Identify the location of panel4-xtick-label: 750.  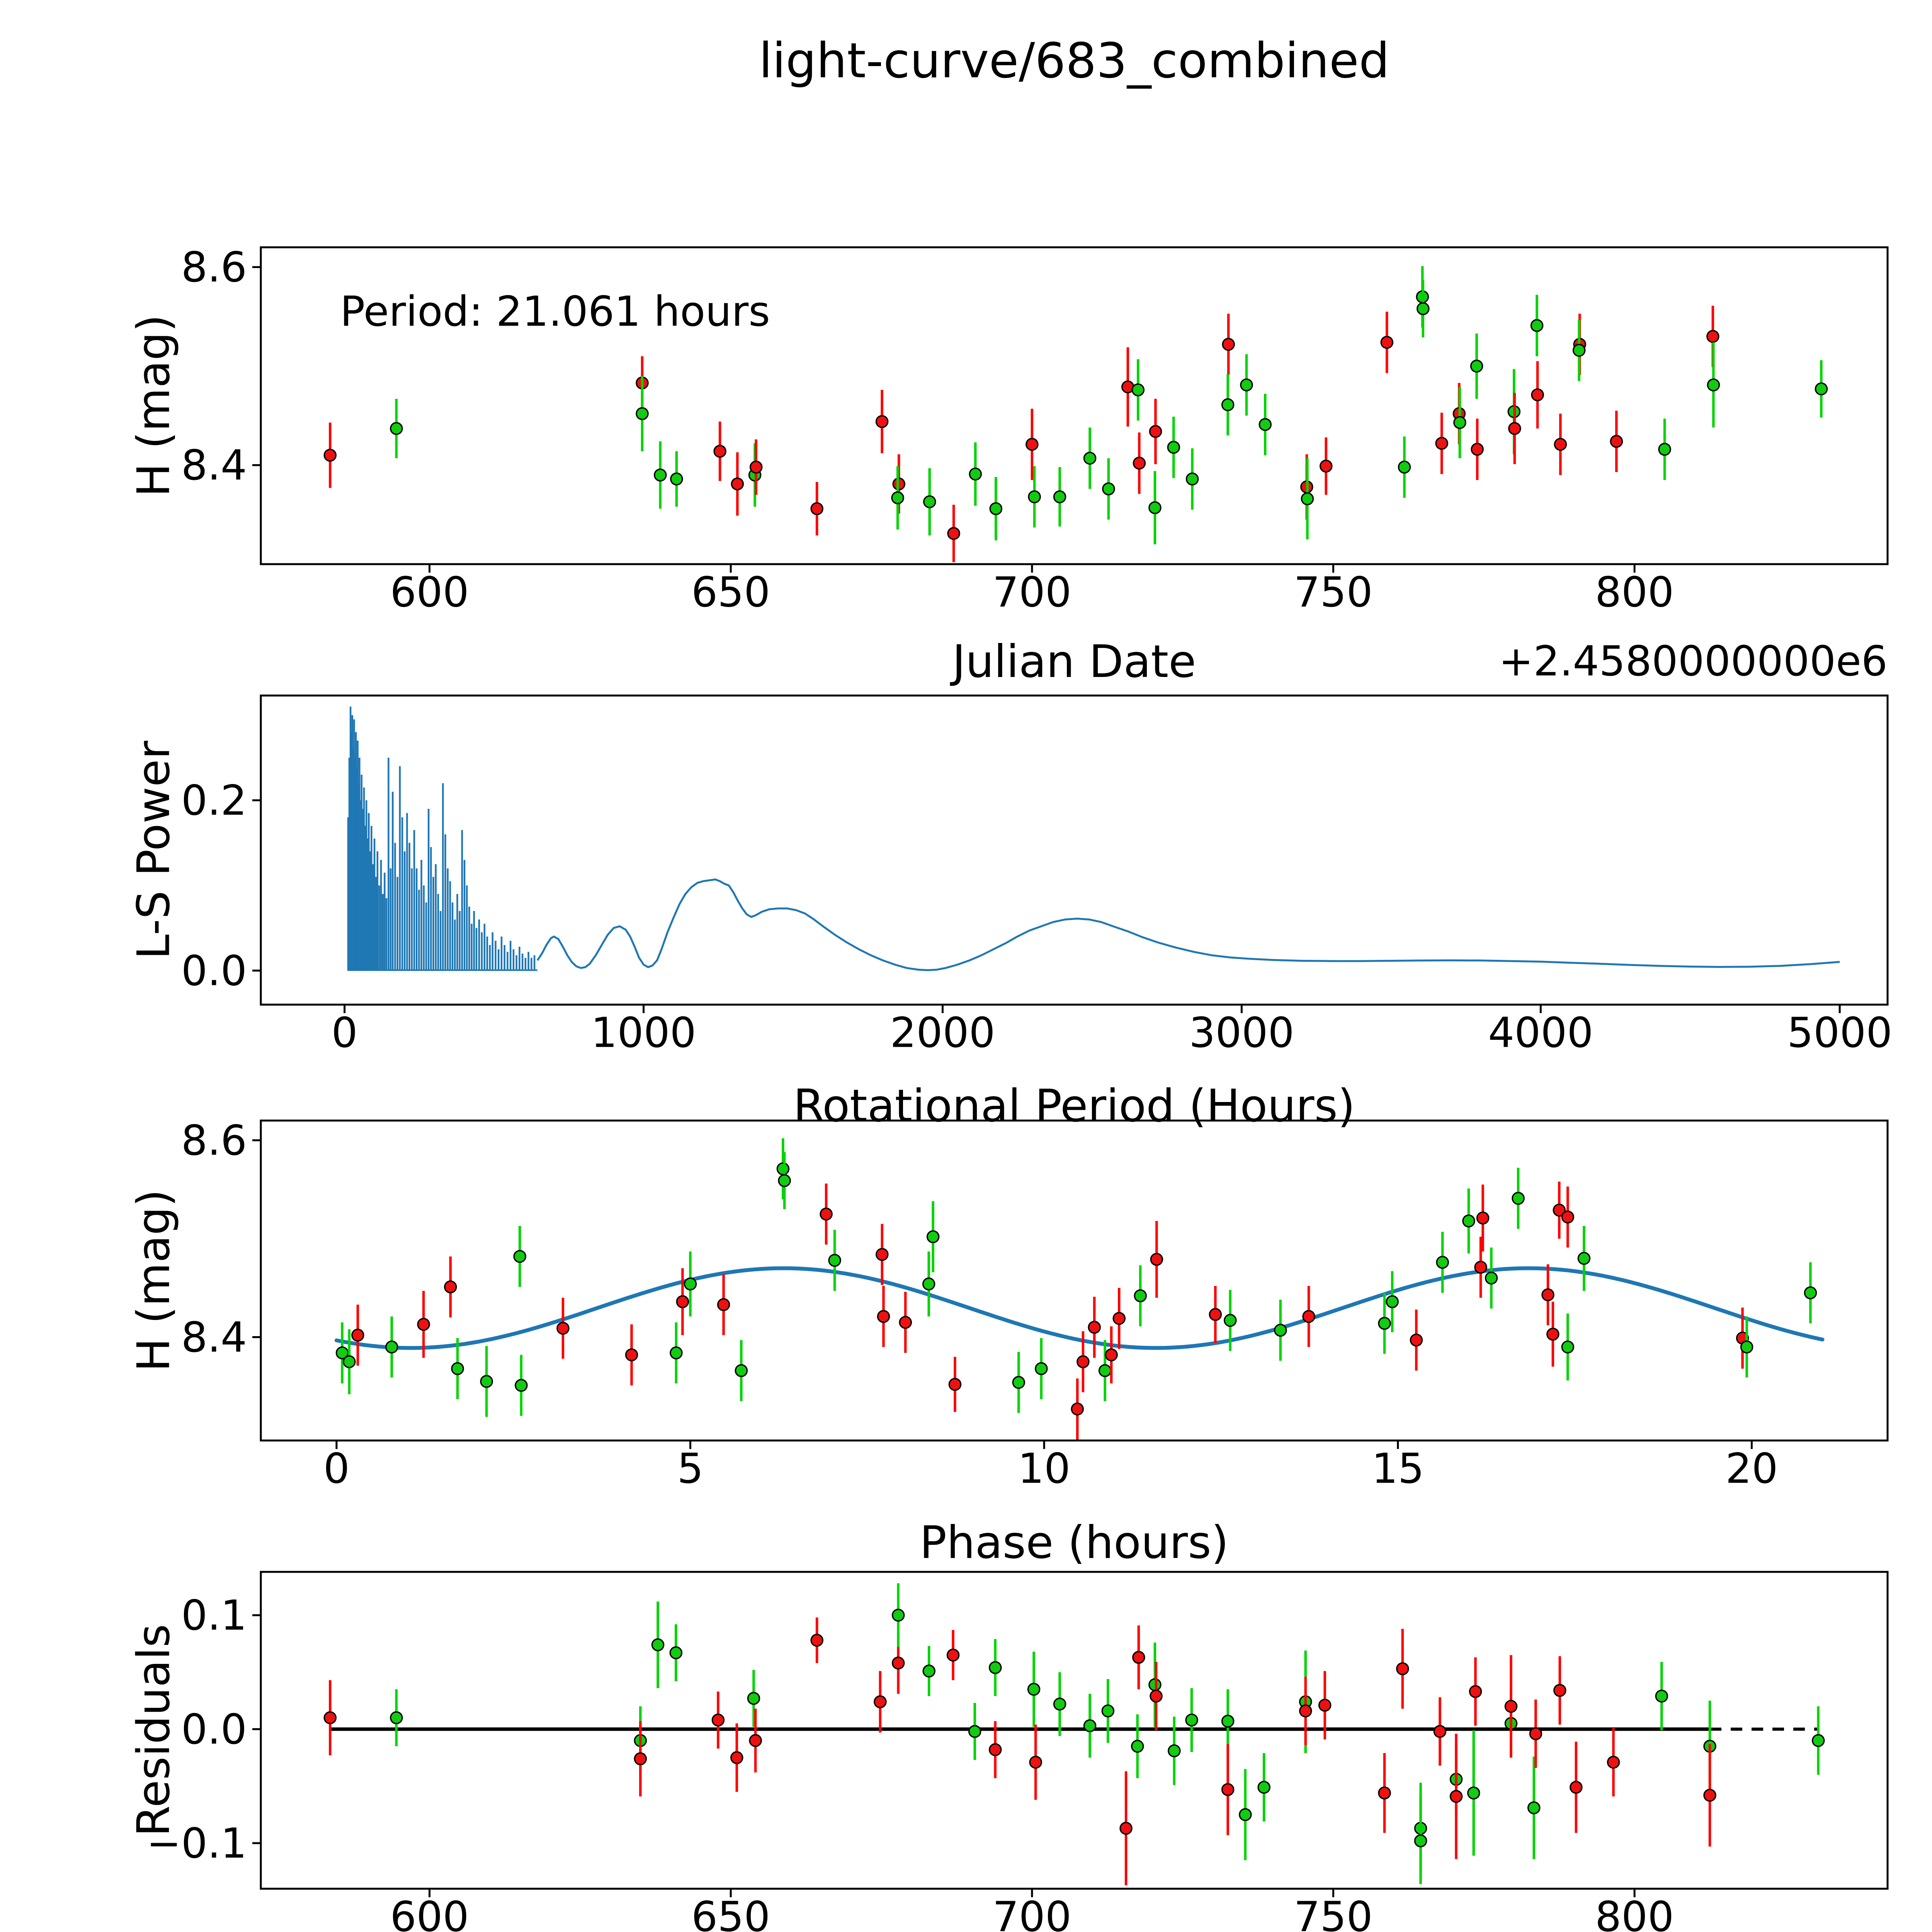
(1333, 1913).